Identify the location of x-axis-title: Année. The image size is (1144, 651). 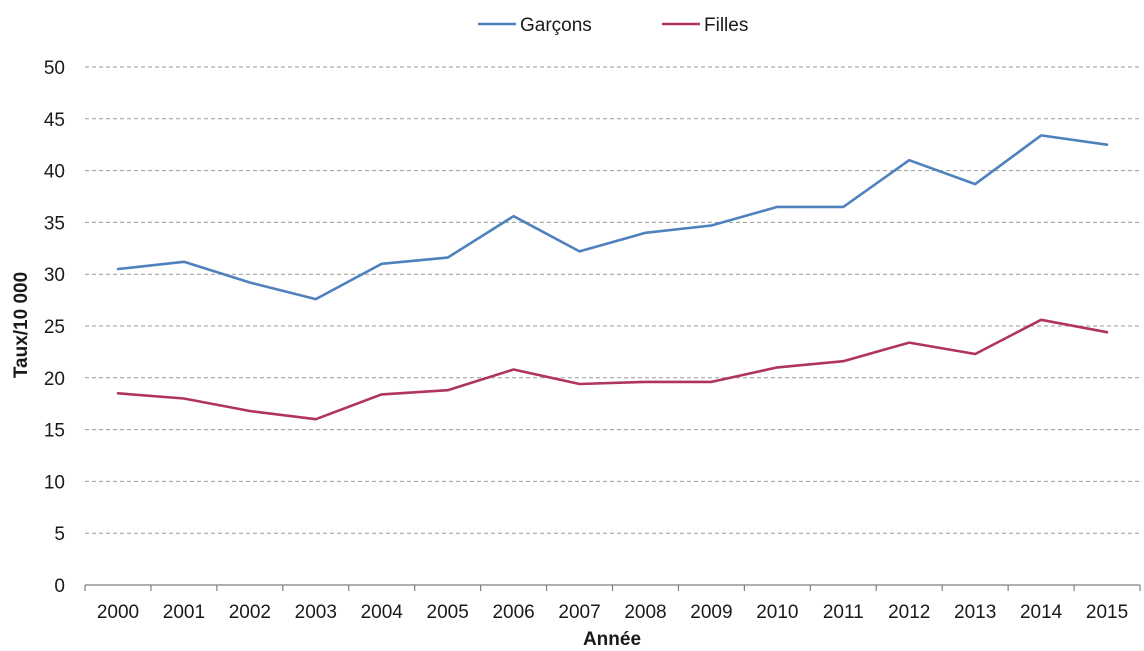
(612, 639).